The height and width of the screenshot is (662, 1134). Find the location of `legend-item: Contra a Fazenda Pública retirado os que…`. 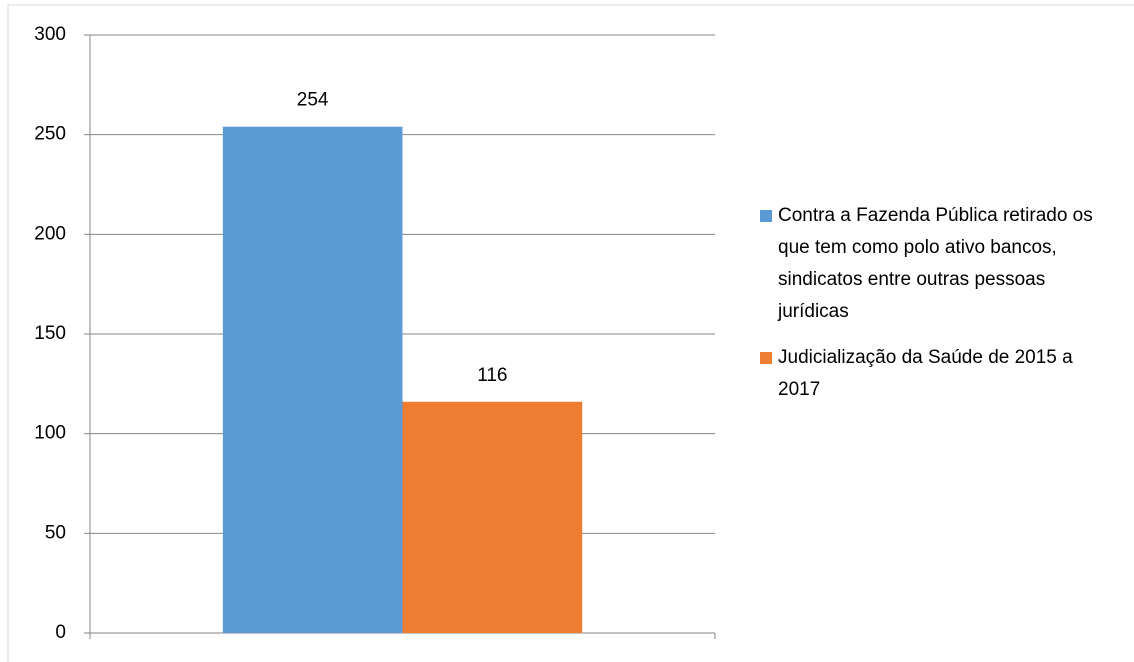

legend-item: Contra a Fazenda Pública retirado os que… is located at coordinates (930, 264).